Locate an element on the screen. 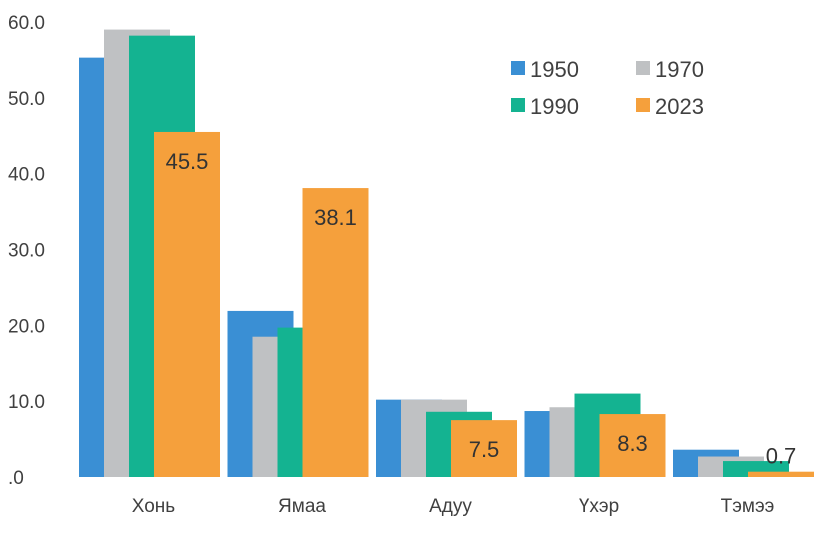 The width and height of the screenshot is (825, 542). data-label: 8.3 is located at coordinates (632, 443).